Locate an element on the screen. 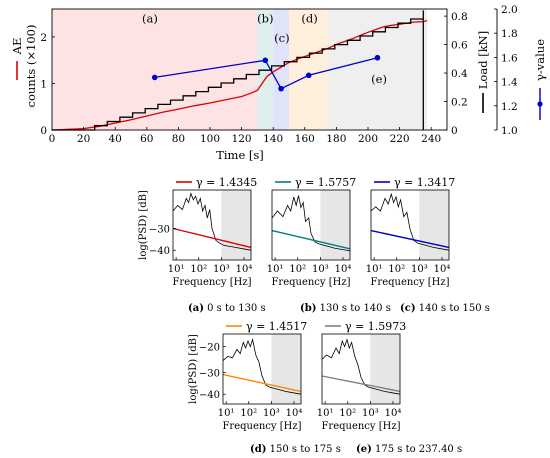  psd-caption-text: 0 s to 130 s is located at coordinates (235, 308).